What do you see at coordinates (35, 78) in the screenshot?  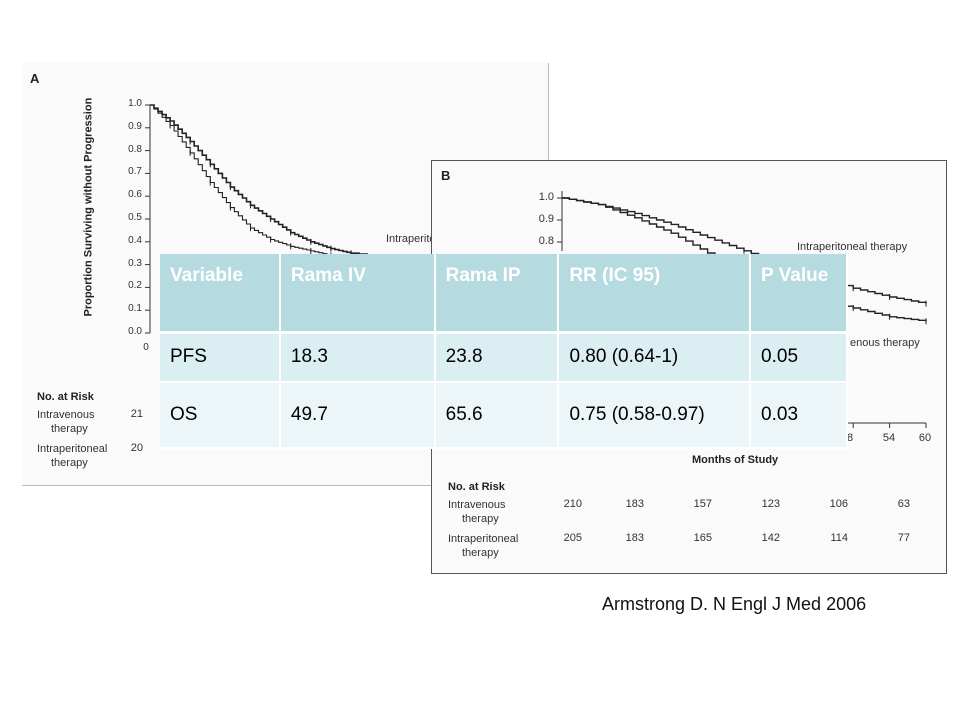 I see `panel-a-letter: A` at bounding box center [35, 78].